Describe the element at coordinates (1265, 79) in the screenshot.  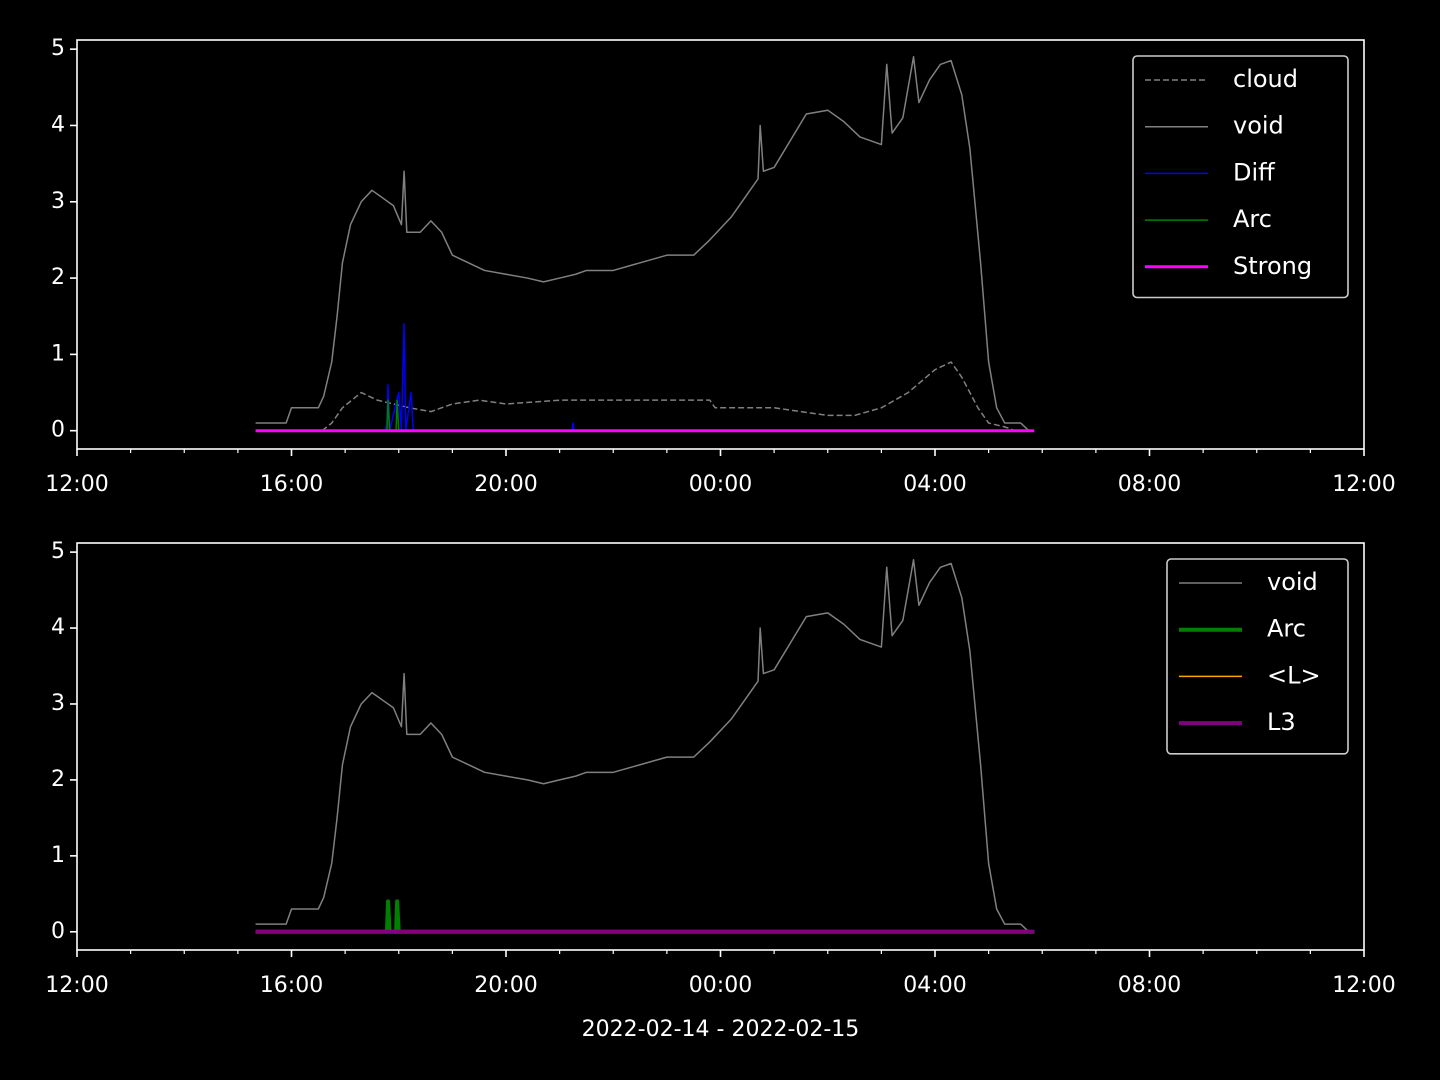
I see `legend-label: cloud` at that location.